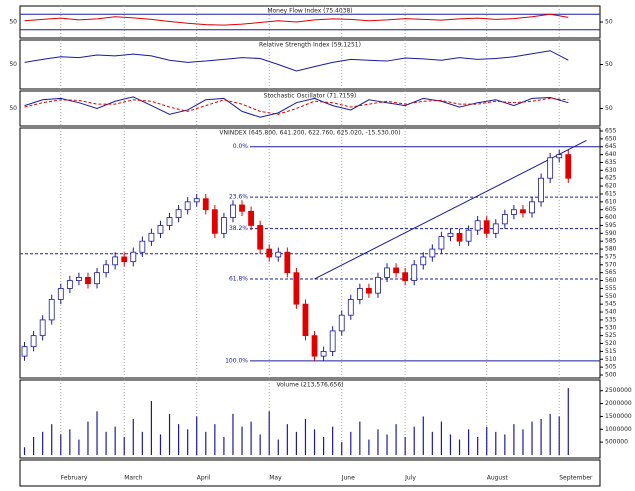 This screenshot has width=635, height=491. I want to click on x-tick-label: April, so click(204, 478).